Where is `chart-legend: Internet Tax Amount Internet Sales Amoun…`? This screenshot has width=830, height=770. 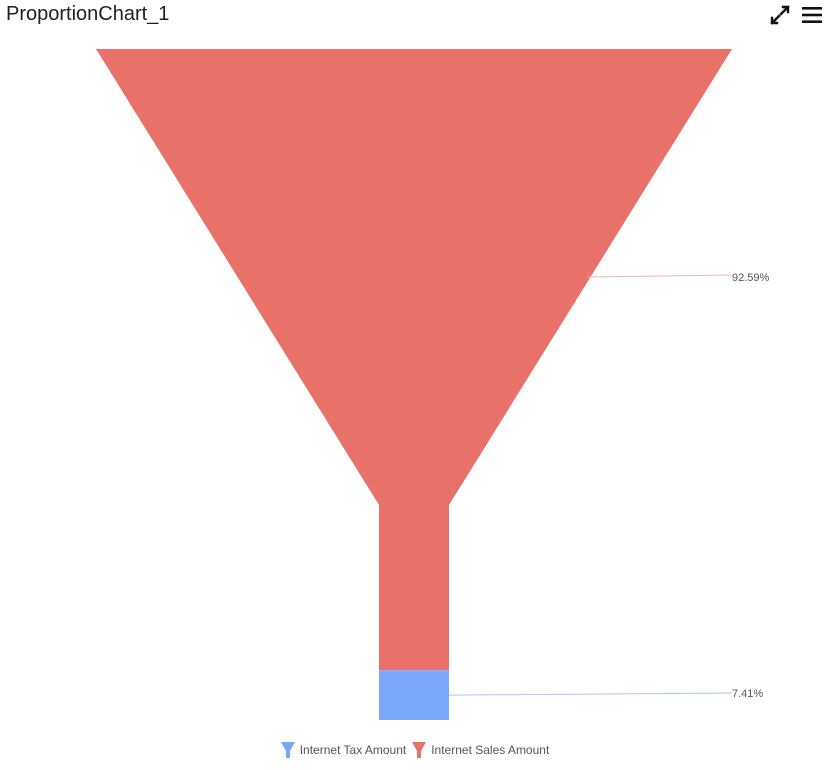
chart-legend: Internet Tax Amount Internet Sales Amoun… is located at coordinates (415, 750).